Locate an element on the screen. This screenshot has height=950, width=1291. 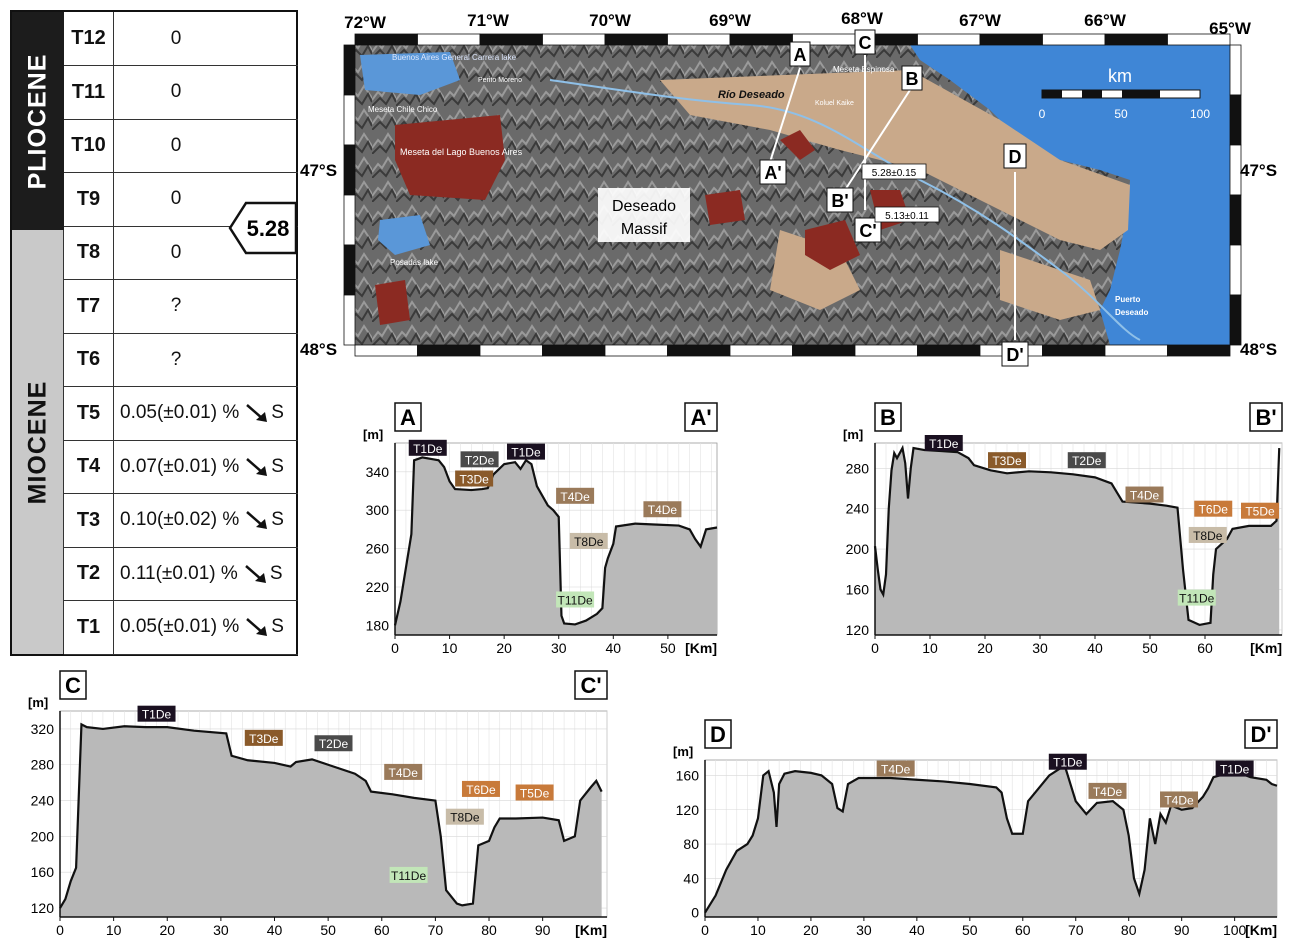
terrace-row: T8 0 is located at coordinates (181, 253).